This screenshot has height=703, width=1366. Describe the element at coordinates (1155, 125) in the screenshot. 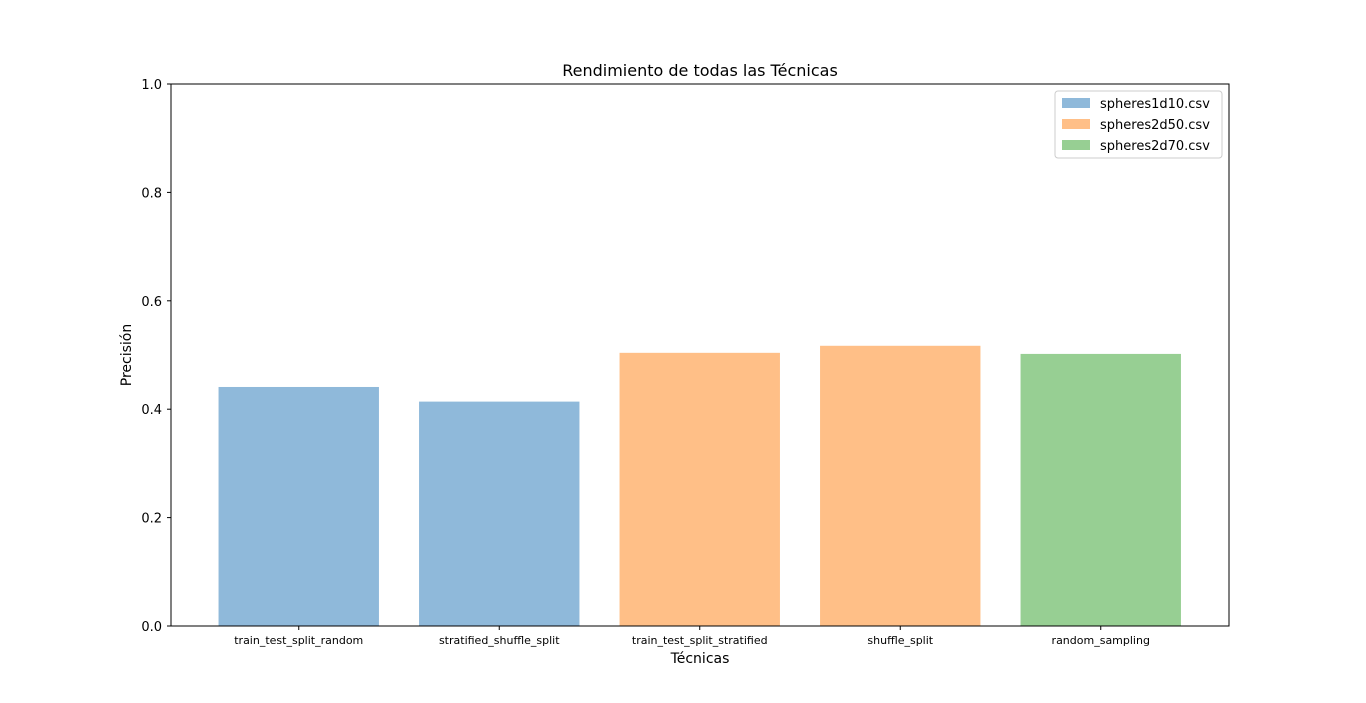

I see `legend-label: spheres2d50.csv` at that location.